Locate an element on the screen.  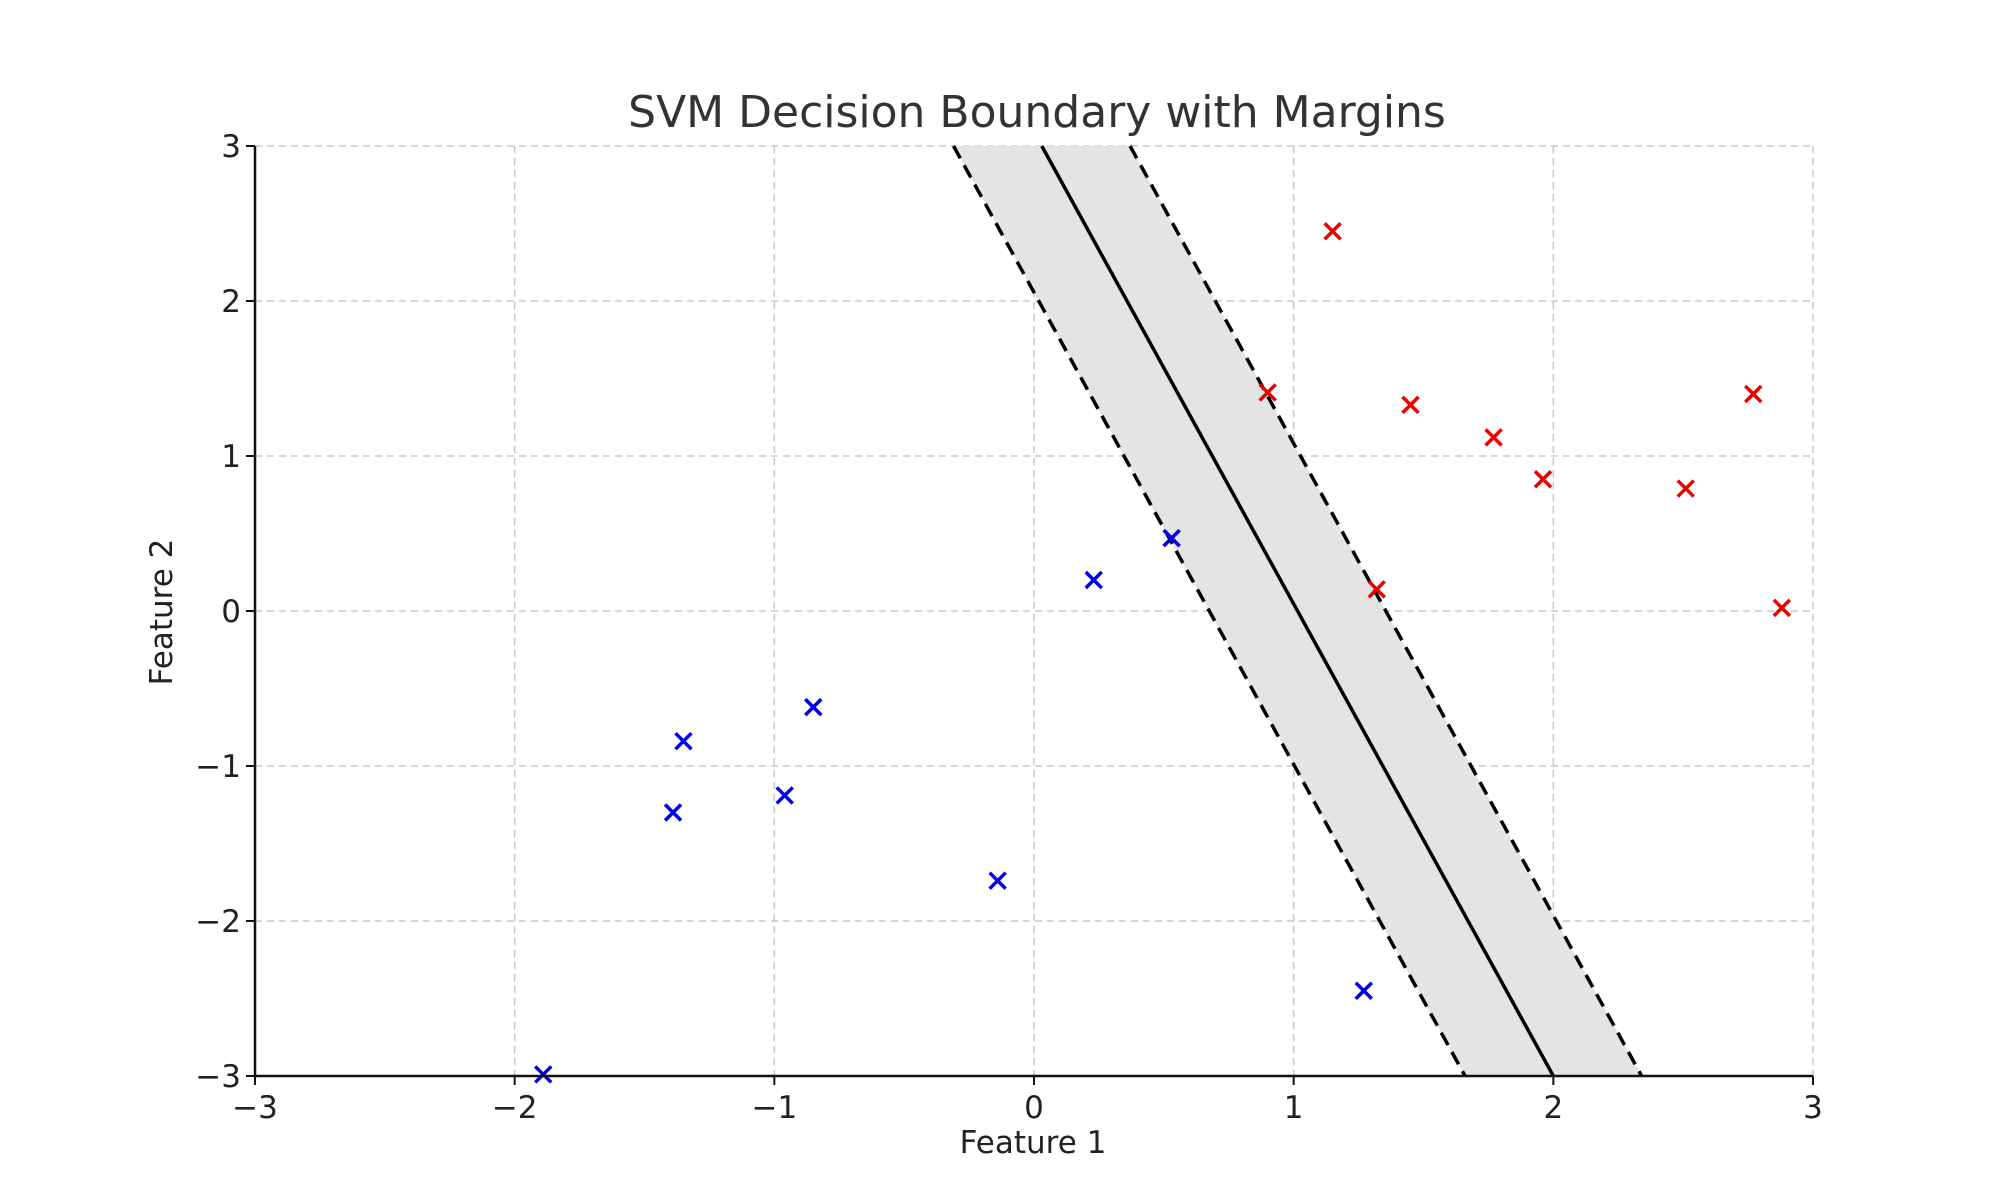
y-tick-label: 0 is located at coordinates (231, 612).